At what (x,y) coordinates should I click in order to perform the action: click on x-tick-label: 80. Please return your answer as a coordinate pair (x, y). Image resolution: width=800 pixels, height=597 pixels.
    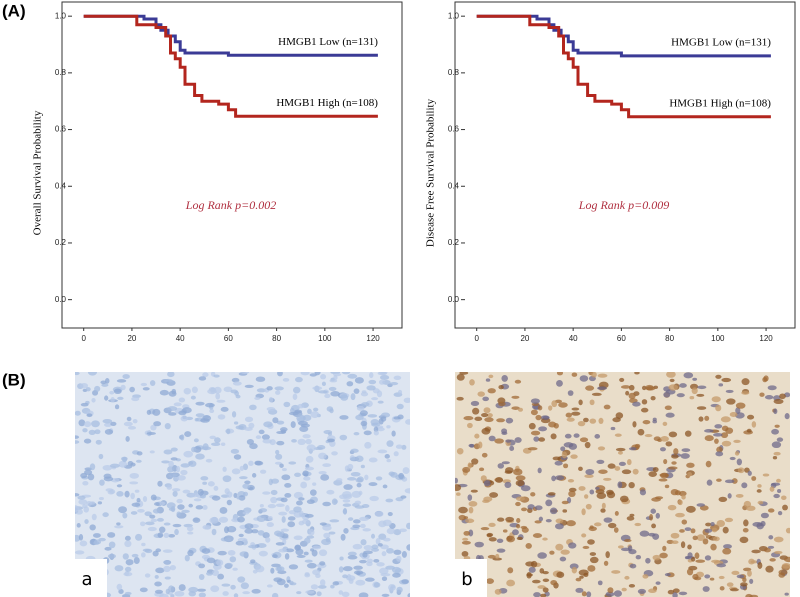
    Looking at the image, I should click on (276, 338).